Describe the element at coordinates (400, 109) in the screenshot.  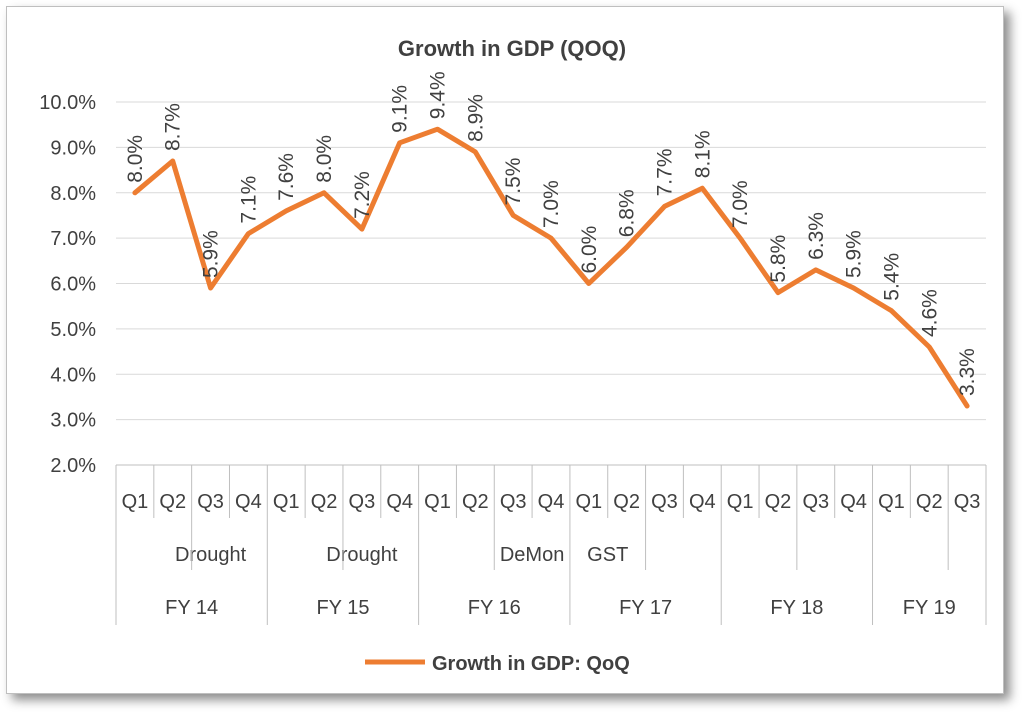
I see `data-label: 9.1%` at that location.